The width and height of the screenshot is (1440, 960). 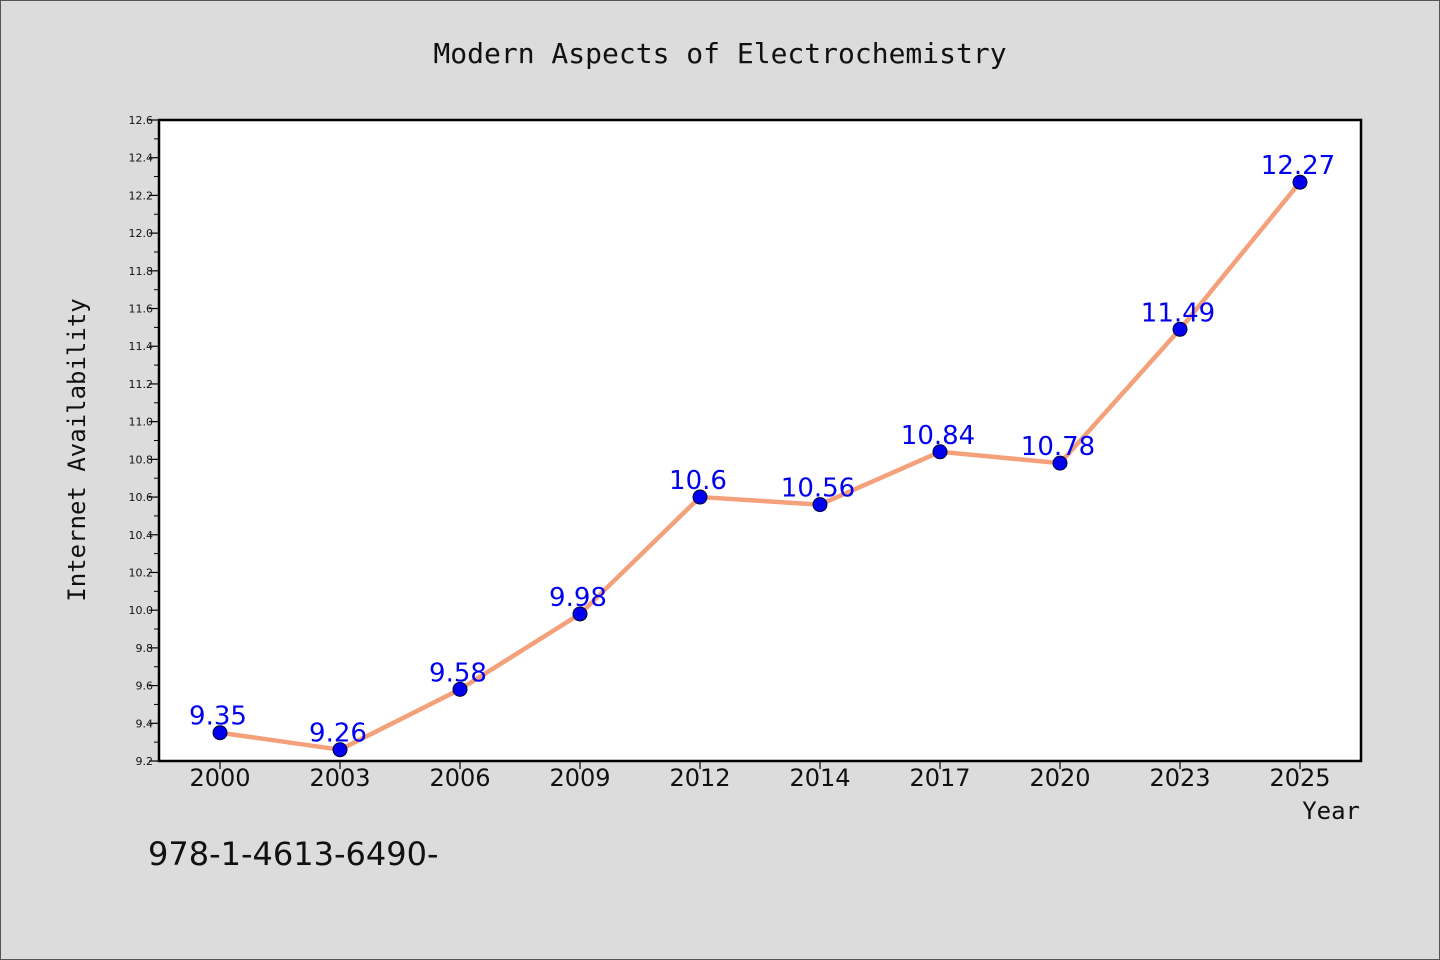 What do you see at coordinates (219, 778) in the screenshot?
I see `x-tick-label: 2000` at bounding box center [219, 778].